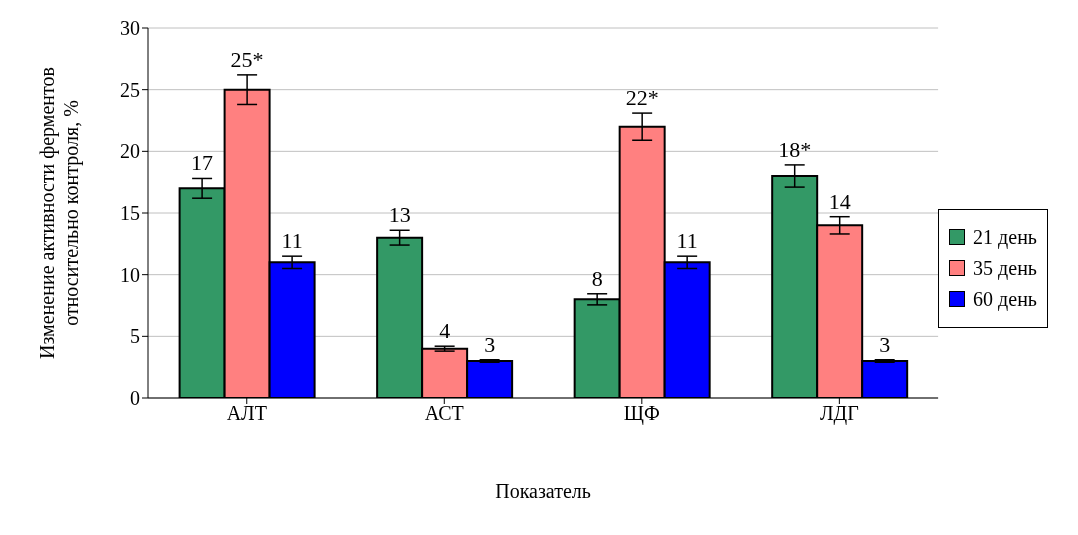 The height and width of the screenshot is (535, 1078). I want to click on data-label: 17, so click(202, 163).